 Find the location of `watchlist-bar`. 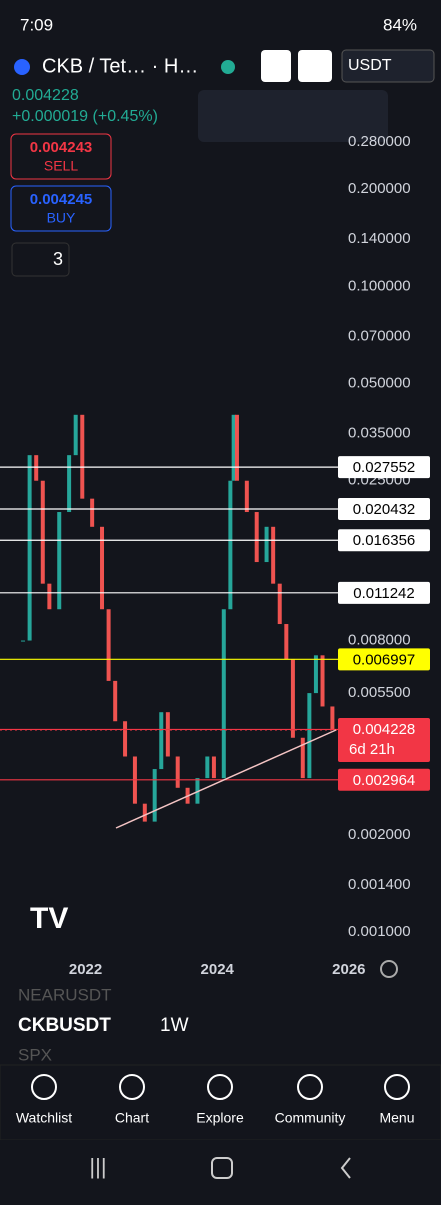

watchlist-bar is located at coordinates (220, 1025).